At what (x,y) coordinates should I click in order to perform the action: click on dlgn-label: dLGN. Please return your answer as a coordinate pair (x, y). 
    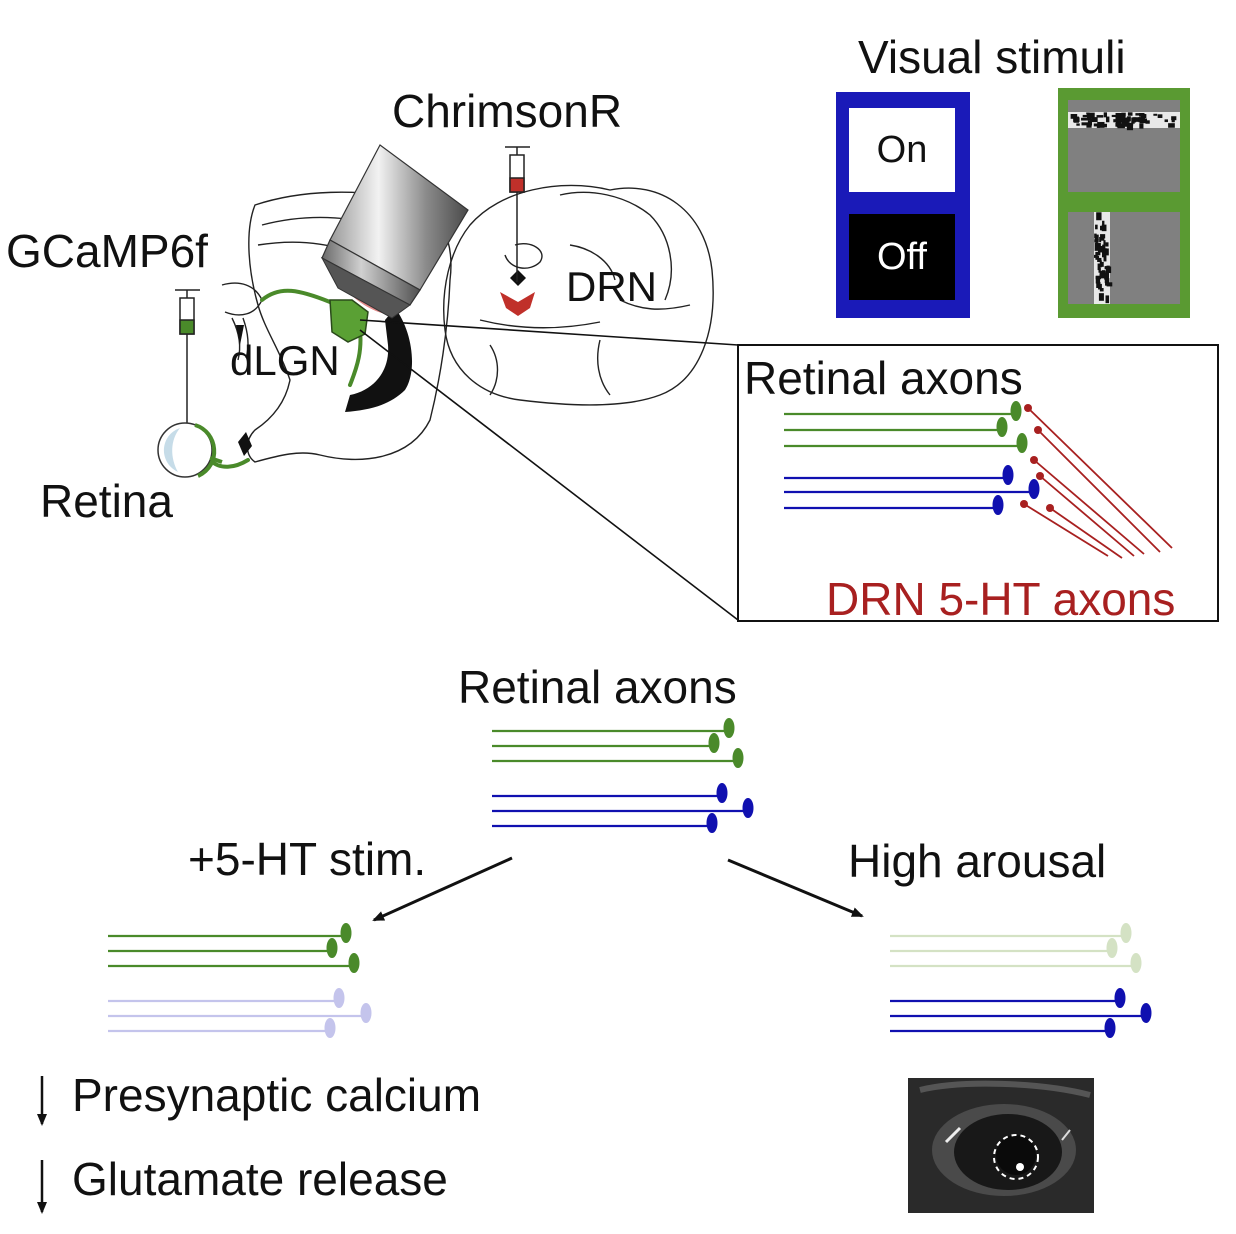
    Looking at the image, I should click on (285, 360).